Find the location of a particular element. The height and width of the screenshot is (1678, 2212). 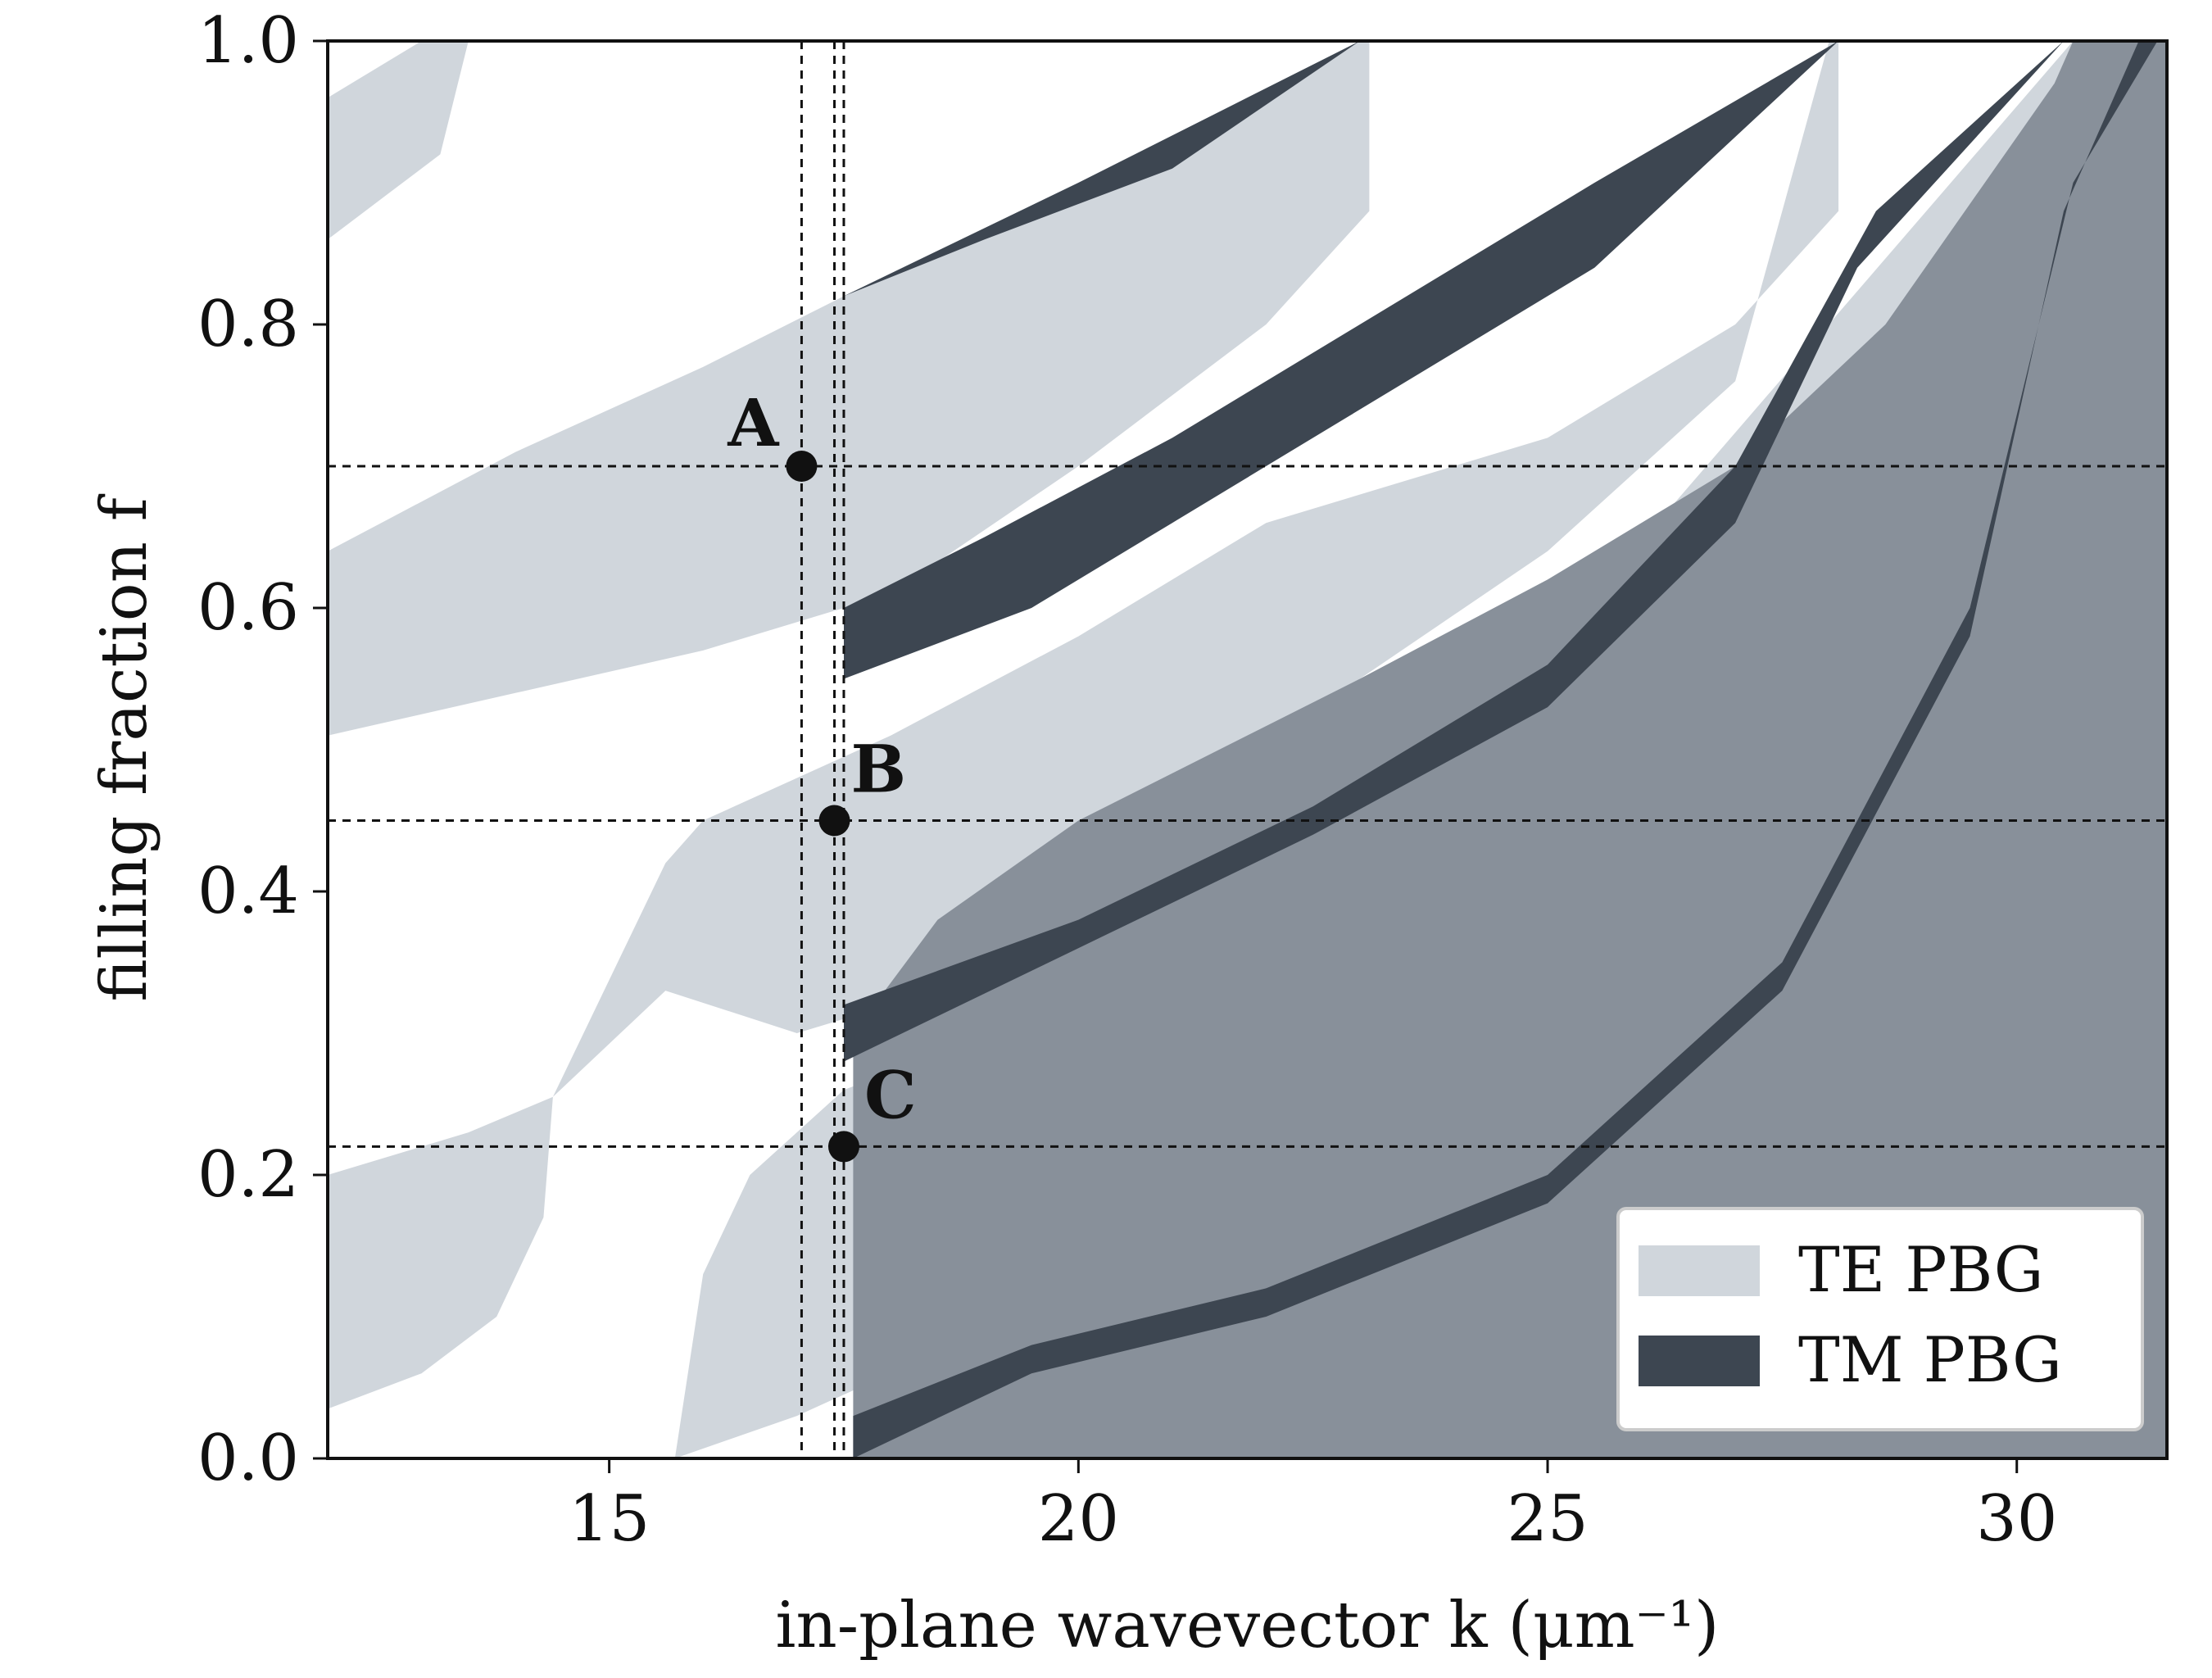

legend-label-tm: TM PBG is located at coordinates (1930, 1359).